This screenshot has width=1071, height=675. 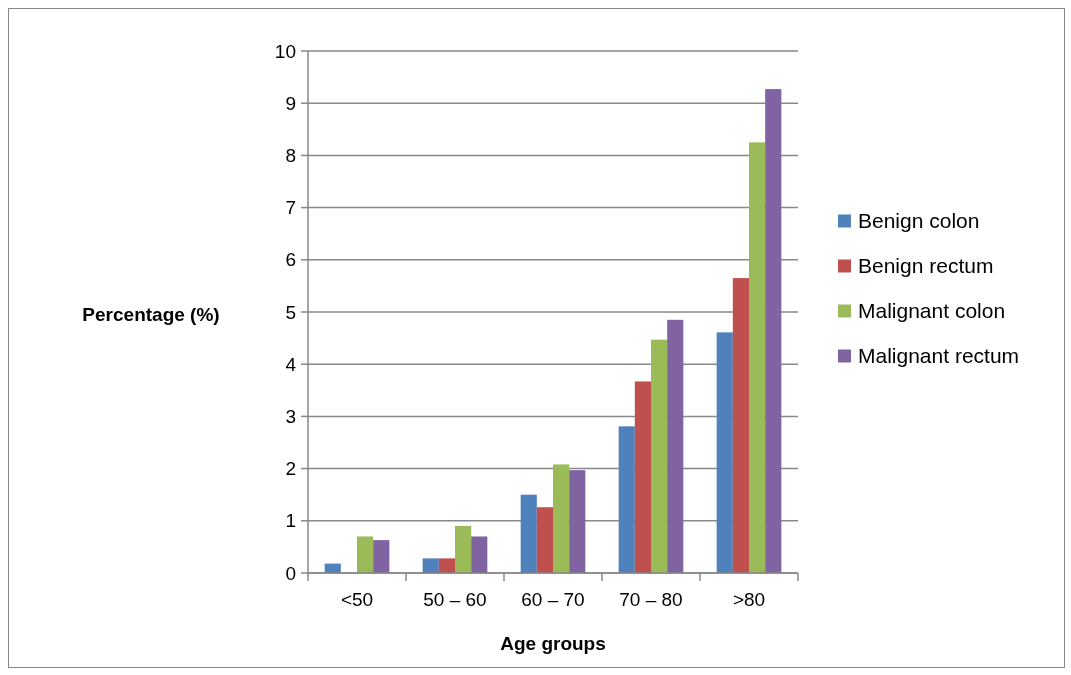 What do you see at coordinates (651, 599) in the screenshot?
I see `x-tick-label: 70 – 80` at bounding box center [651, 599].